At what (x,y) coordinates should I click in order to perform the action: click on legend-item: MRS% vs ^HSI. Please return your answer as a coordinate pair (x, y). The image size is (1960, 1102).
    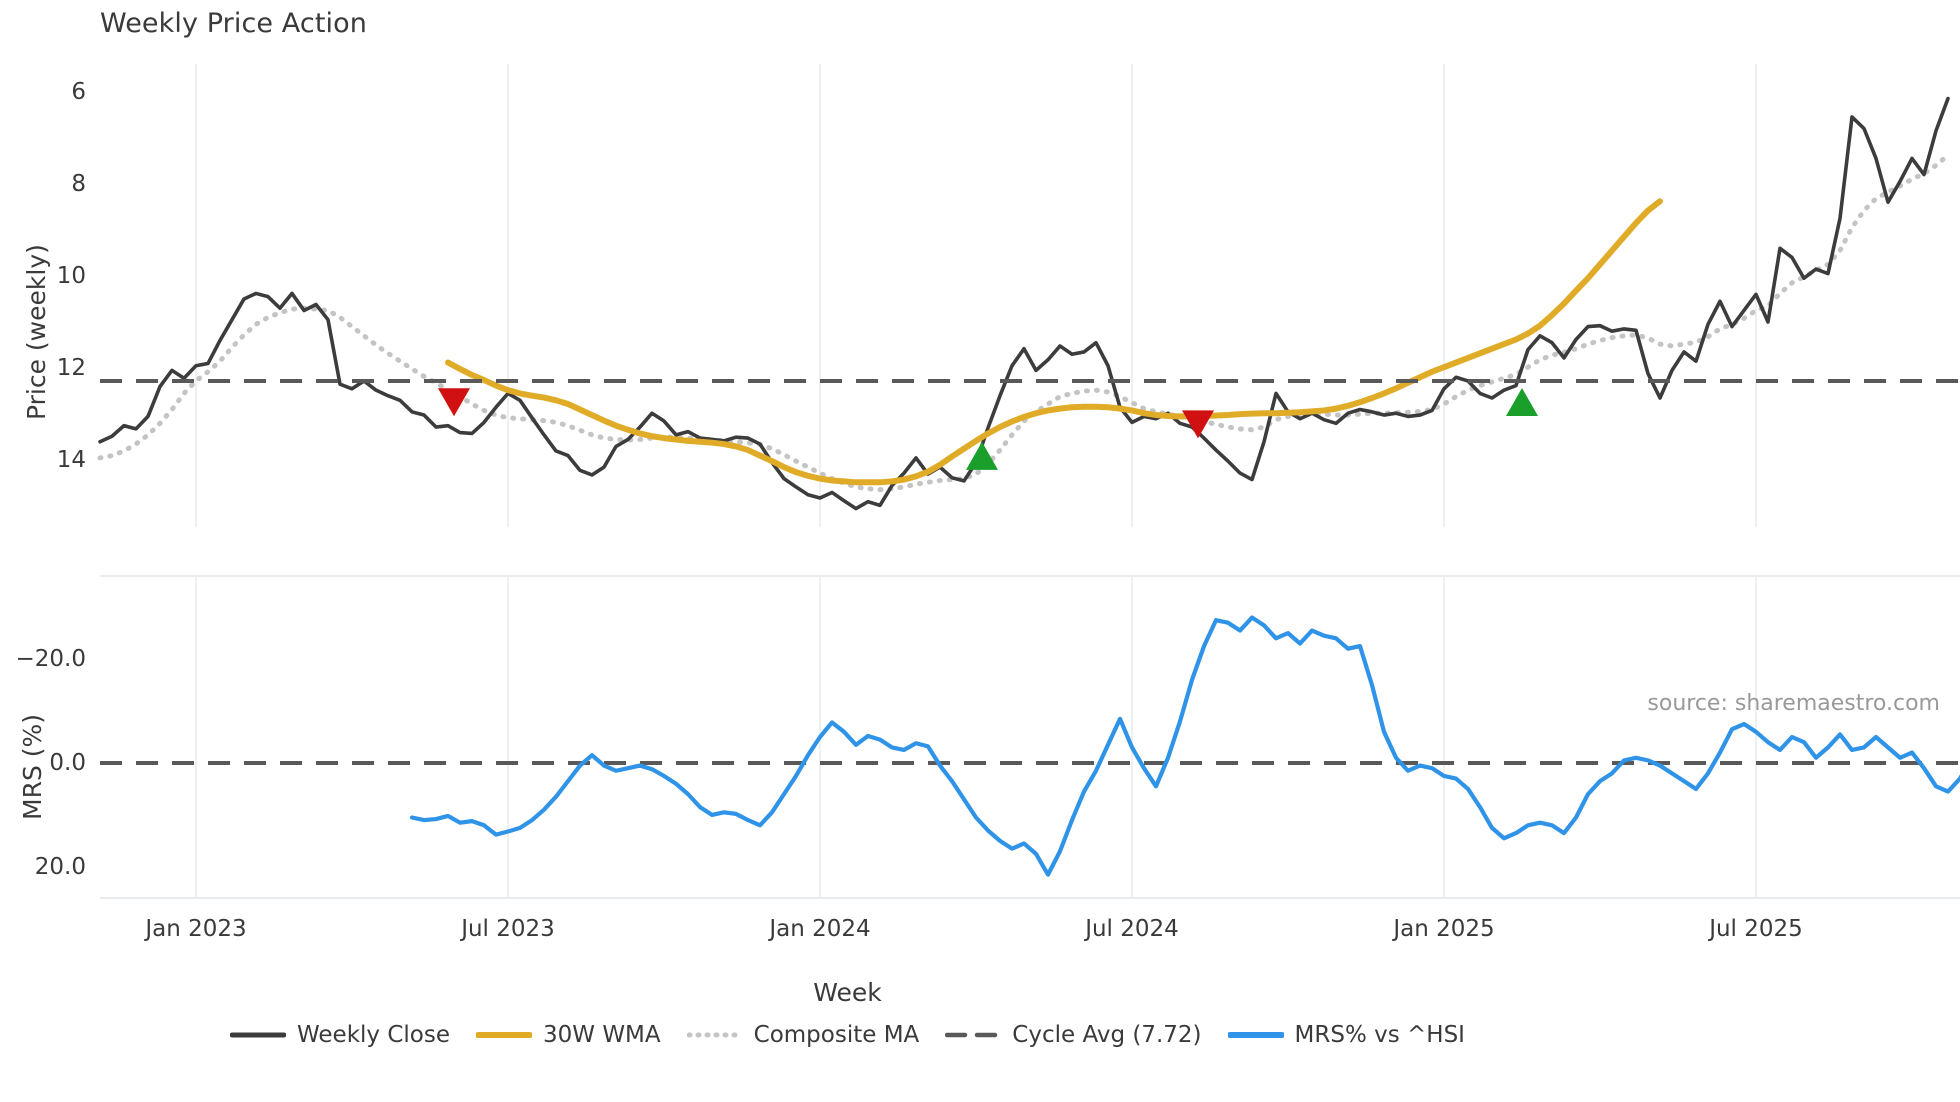
    Looking at the image, I should click on (1346, 1035).